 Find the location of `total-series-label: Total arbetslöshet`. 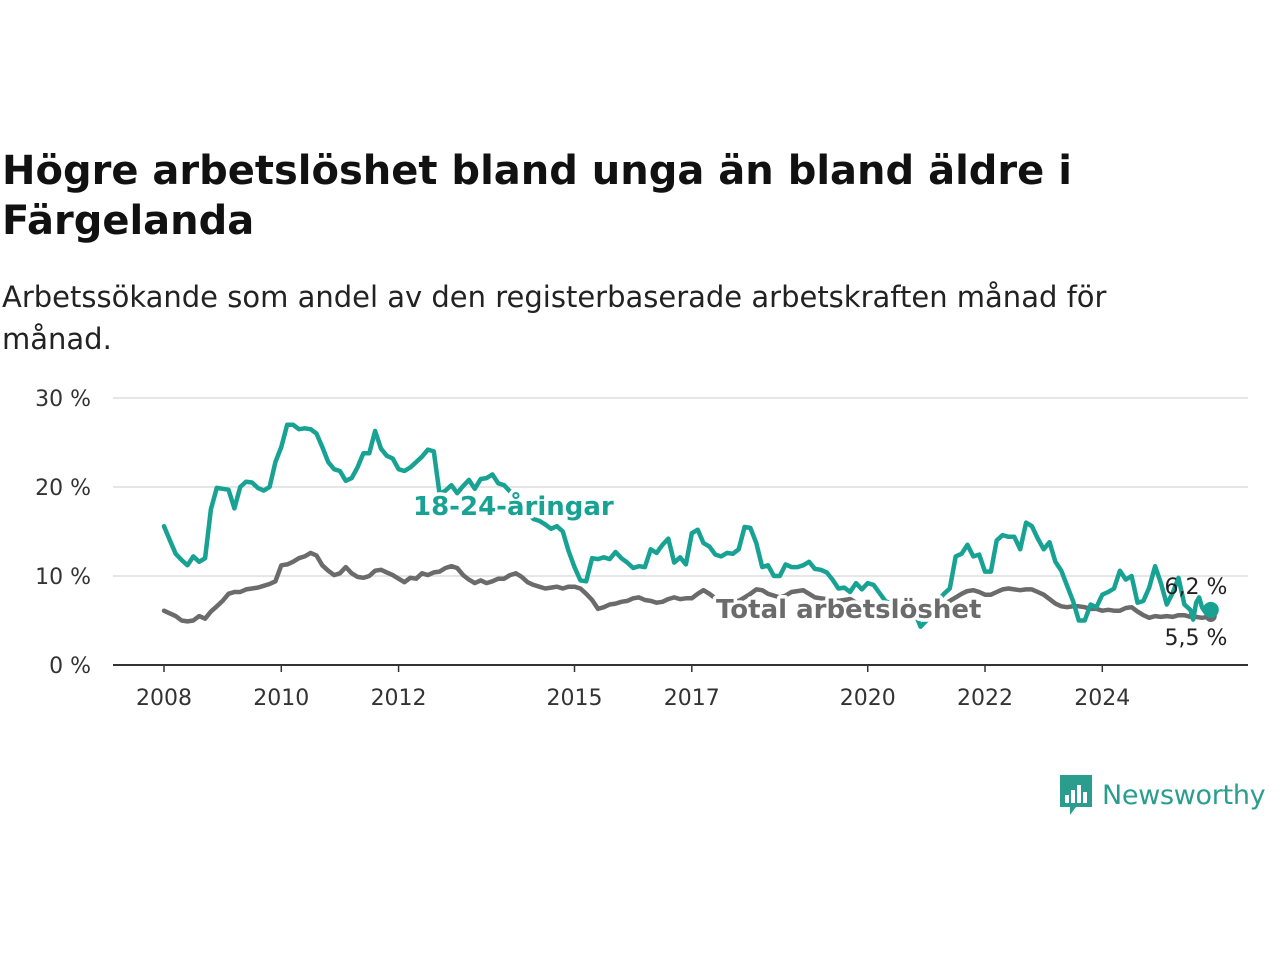

total-series-label: Total arbetslöshet is located at coordinates (848, 610).